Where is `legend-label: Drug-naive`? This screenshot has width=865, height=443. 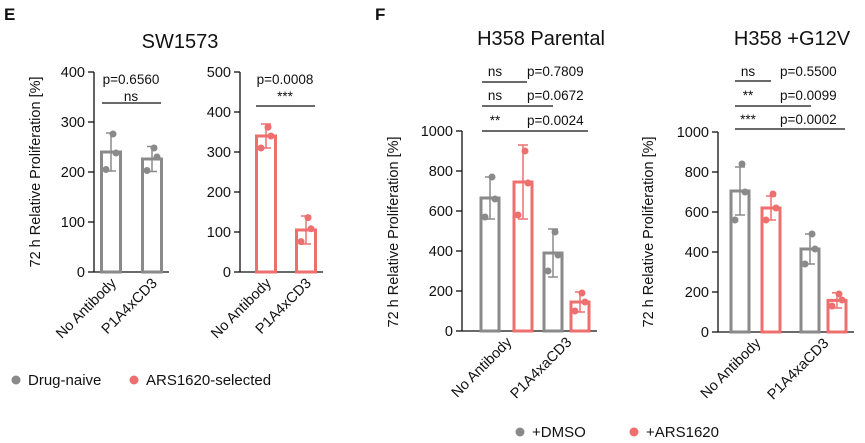 legend-label: Drug-naive is located at coordinates (64, 380).